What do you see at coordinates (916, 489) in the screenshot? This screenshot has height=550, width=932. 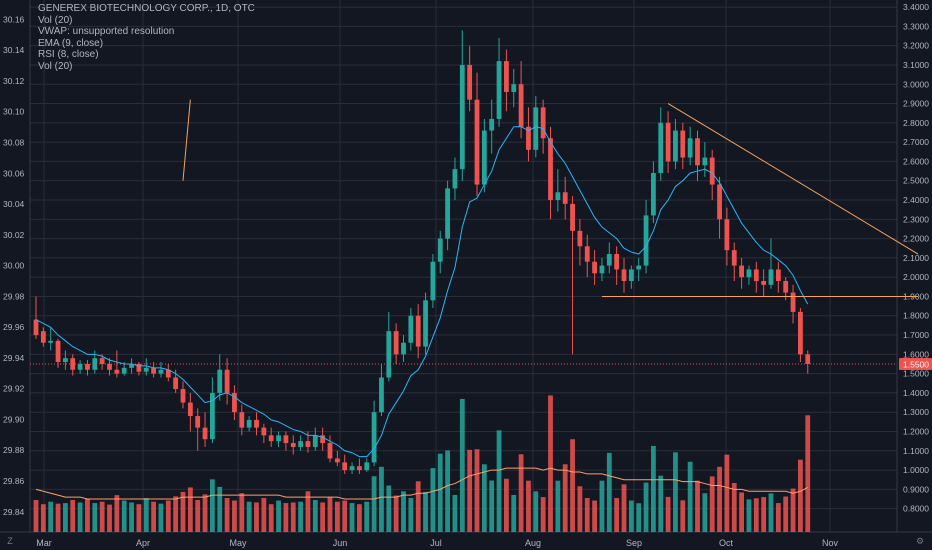 I see `right-axis-tick-label: 0.9000` at bounding box center [916, 489].